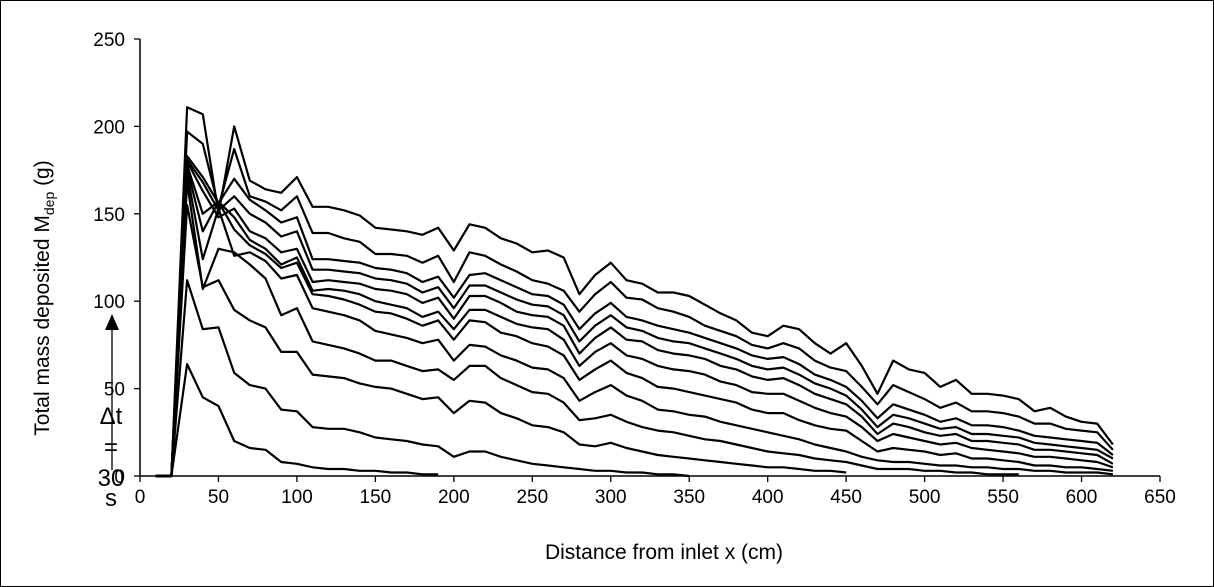  I want to click on x-tick-label: 200, so click(454, 497).